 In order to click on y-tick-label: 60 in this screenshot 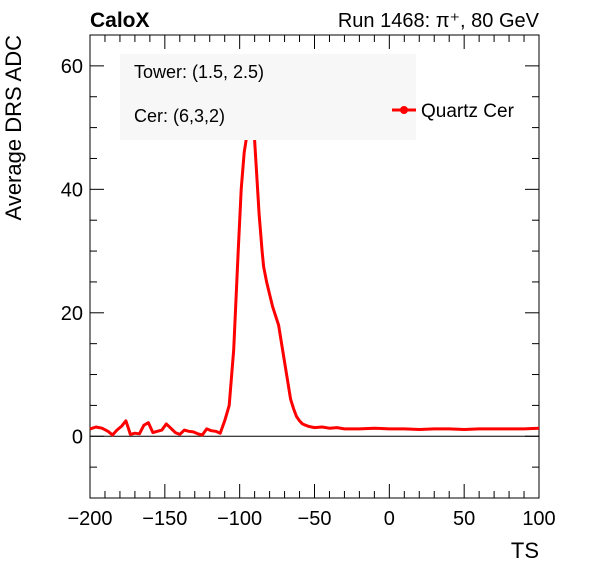, I will do `click(72, 67)`.